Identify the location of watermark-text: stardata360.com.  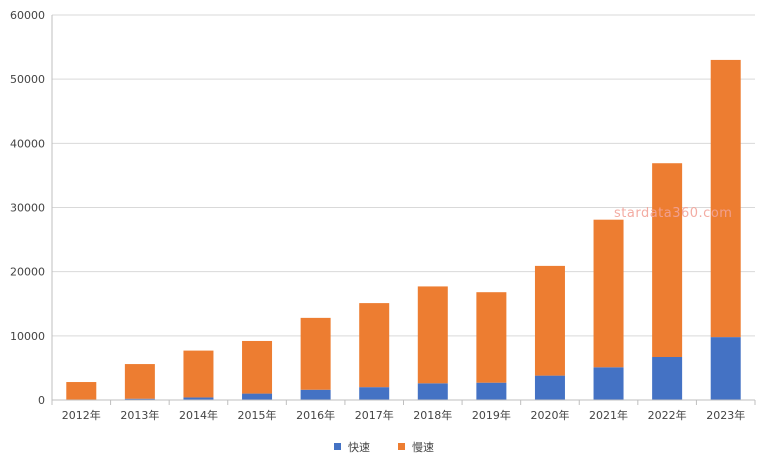
(673, 213).